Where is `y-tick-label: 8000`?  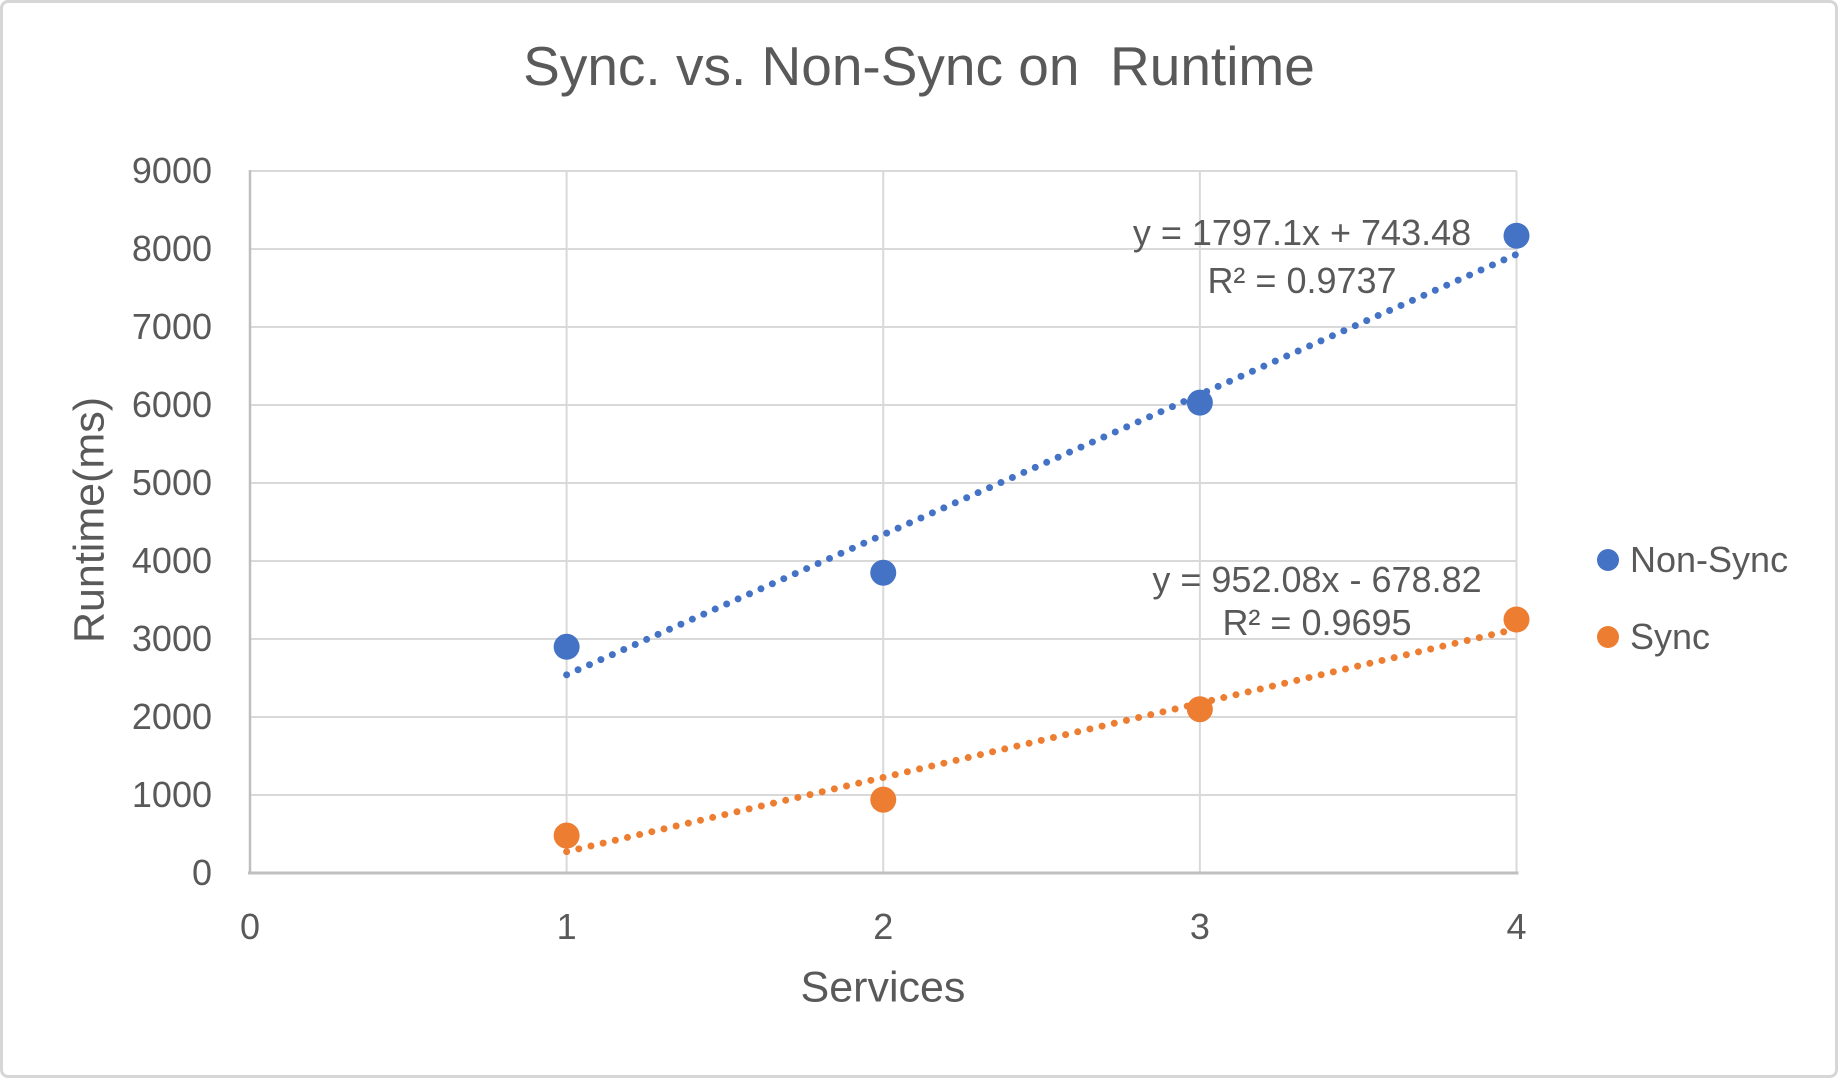
y-tick-label: 8000 is located at coordinates (171, 248).